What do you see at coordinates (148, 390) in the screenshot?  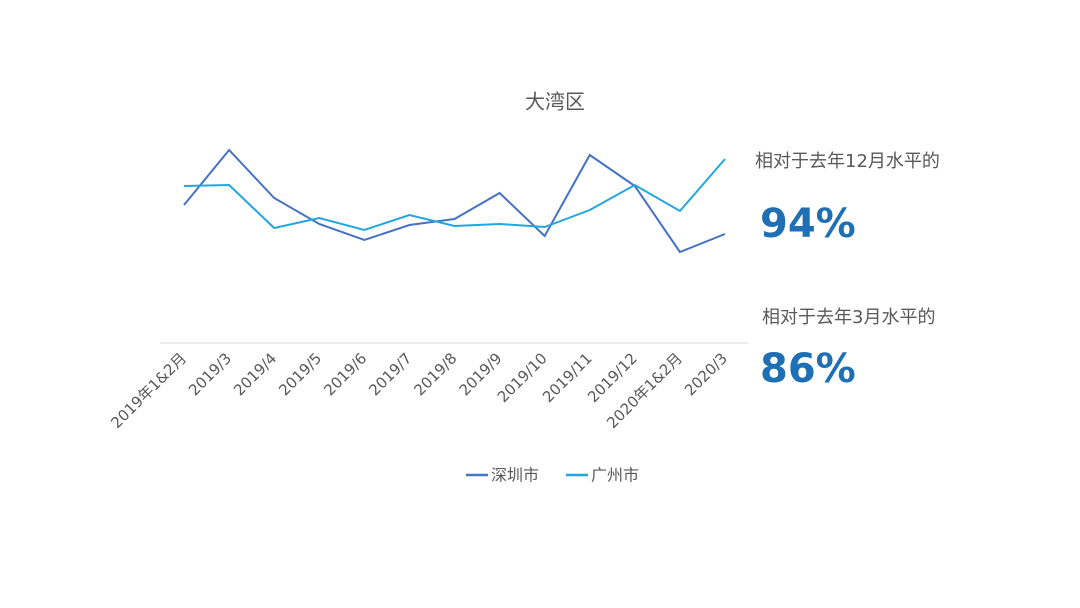 I see `x-tick-label: 2019年1&2月` at bounding box center [148, 390].